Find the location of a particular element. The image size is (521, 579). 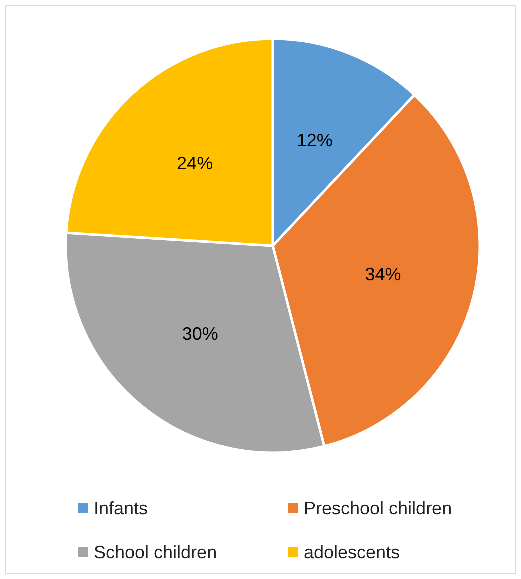

legend-label: adolescents is located at coordinates (352, 552).